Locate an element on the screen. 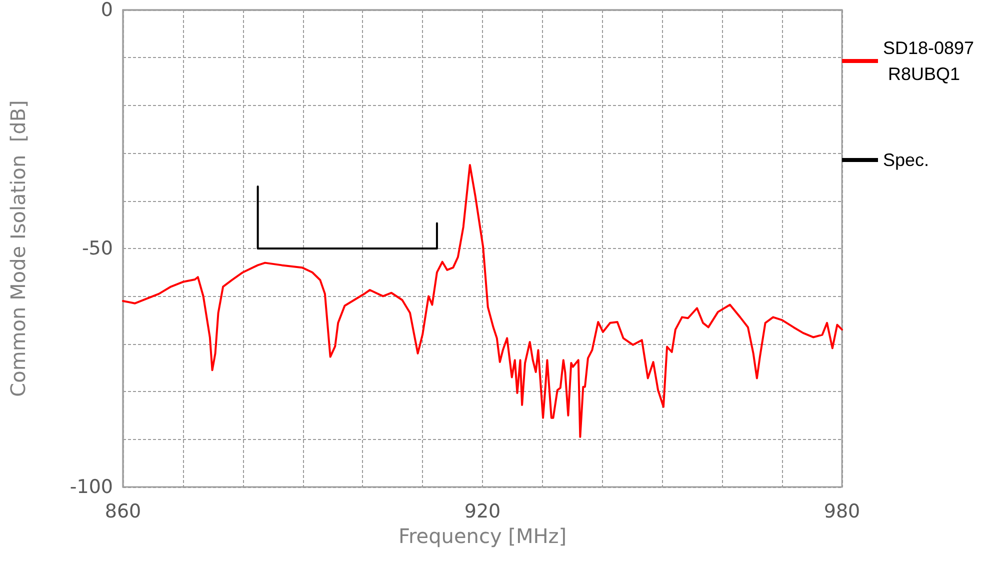 The width and height of the screenshot is (984, 580). x-axis-title: Frequency [MHz] is located at coordinates (482, 536).